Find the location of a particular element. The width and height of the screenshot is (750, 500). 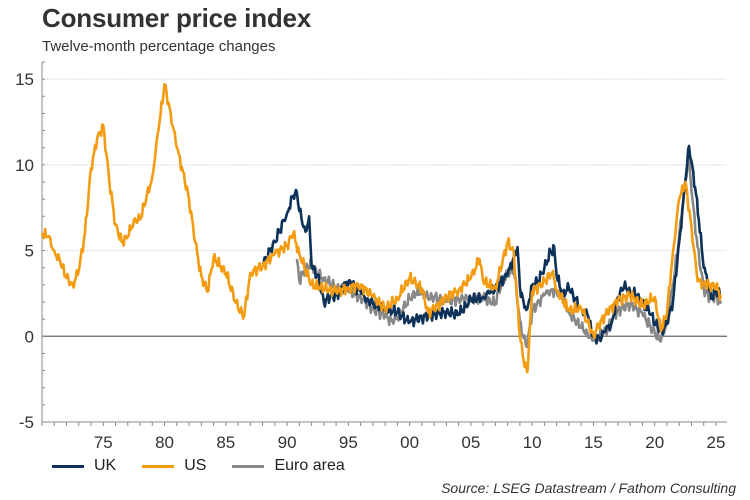

legend-swatch-uk is located at coordinates (68, 466).